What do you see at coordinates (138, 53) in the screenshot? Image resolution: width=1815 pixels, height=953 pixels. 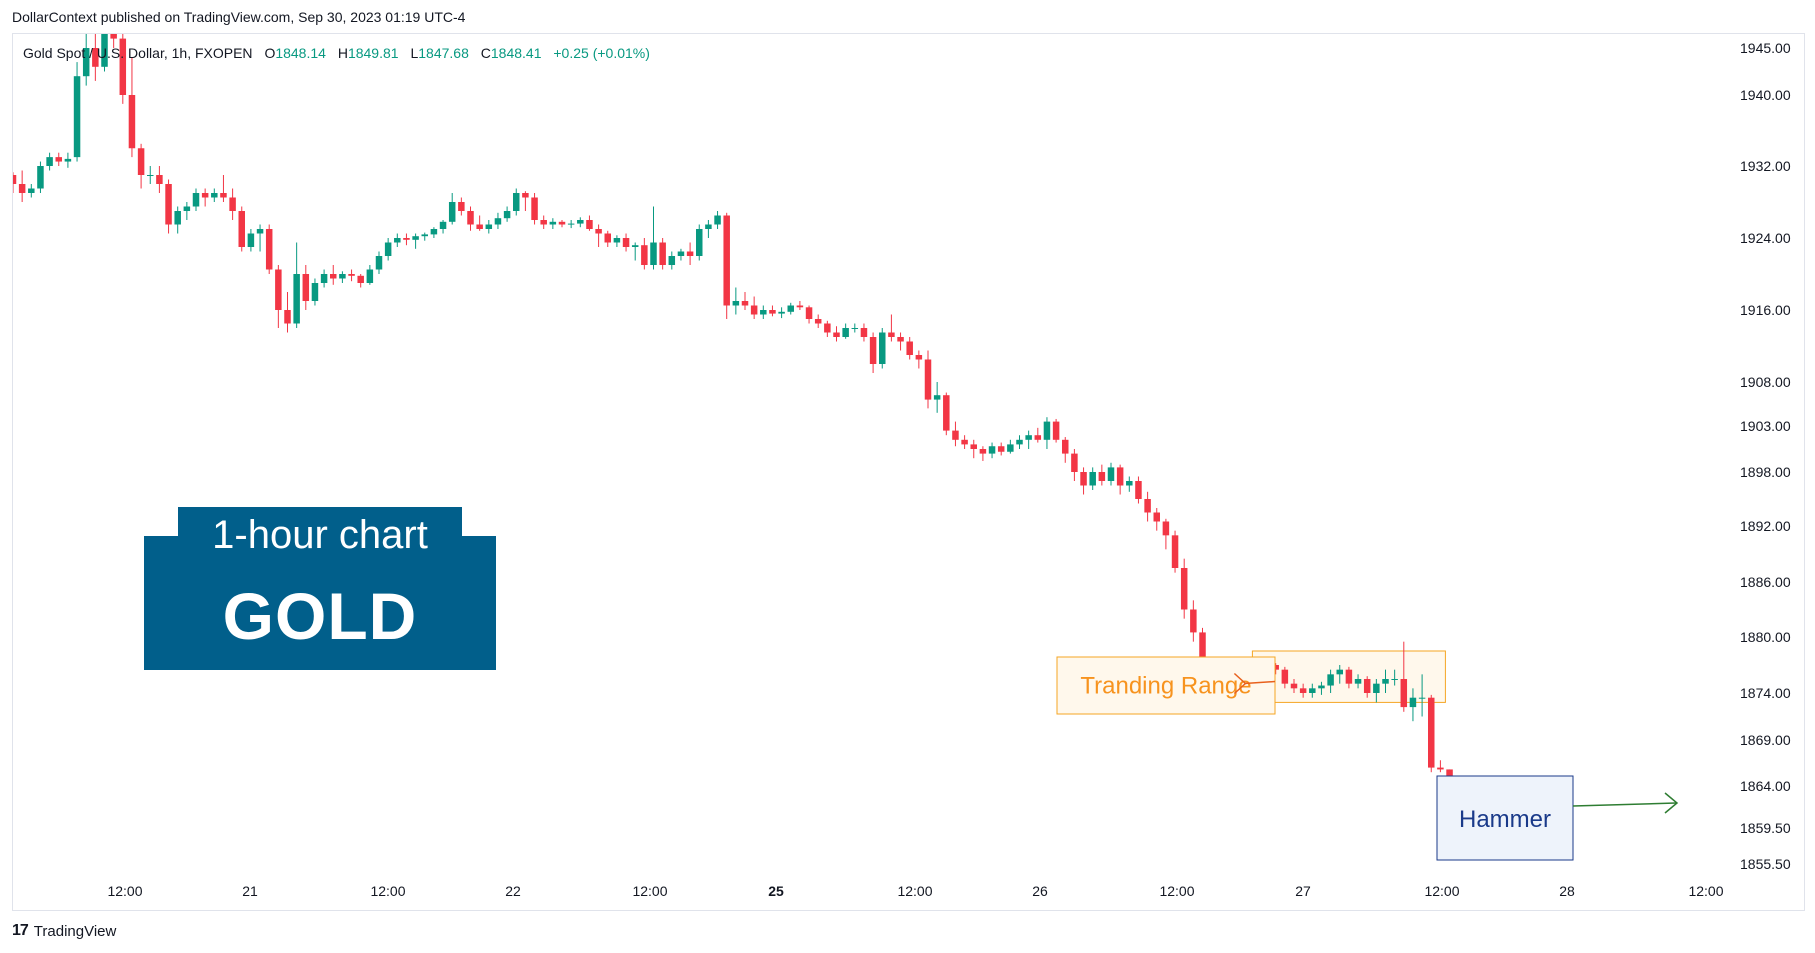 I see `symbol-name: Gold Spot / U.S. Dollar, 1h, FXOPEN` at bounding box center [138, 53].